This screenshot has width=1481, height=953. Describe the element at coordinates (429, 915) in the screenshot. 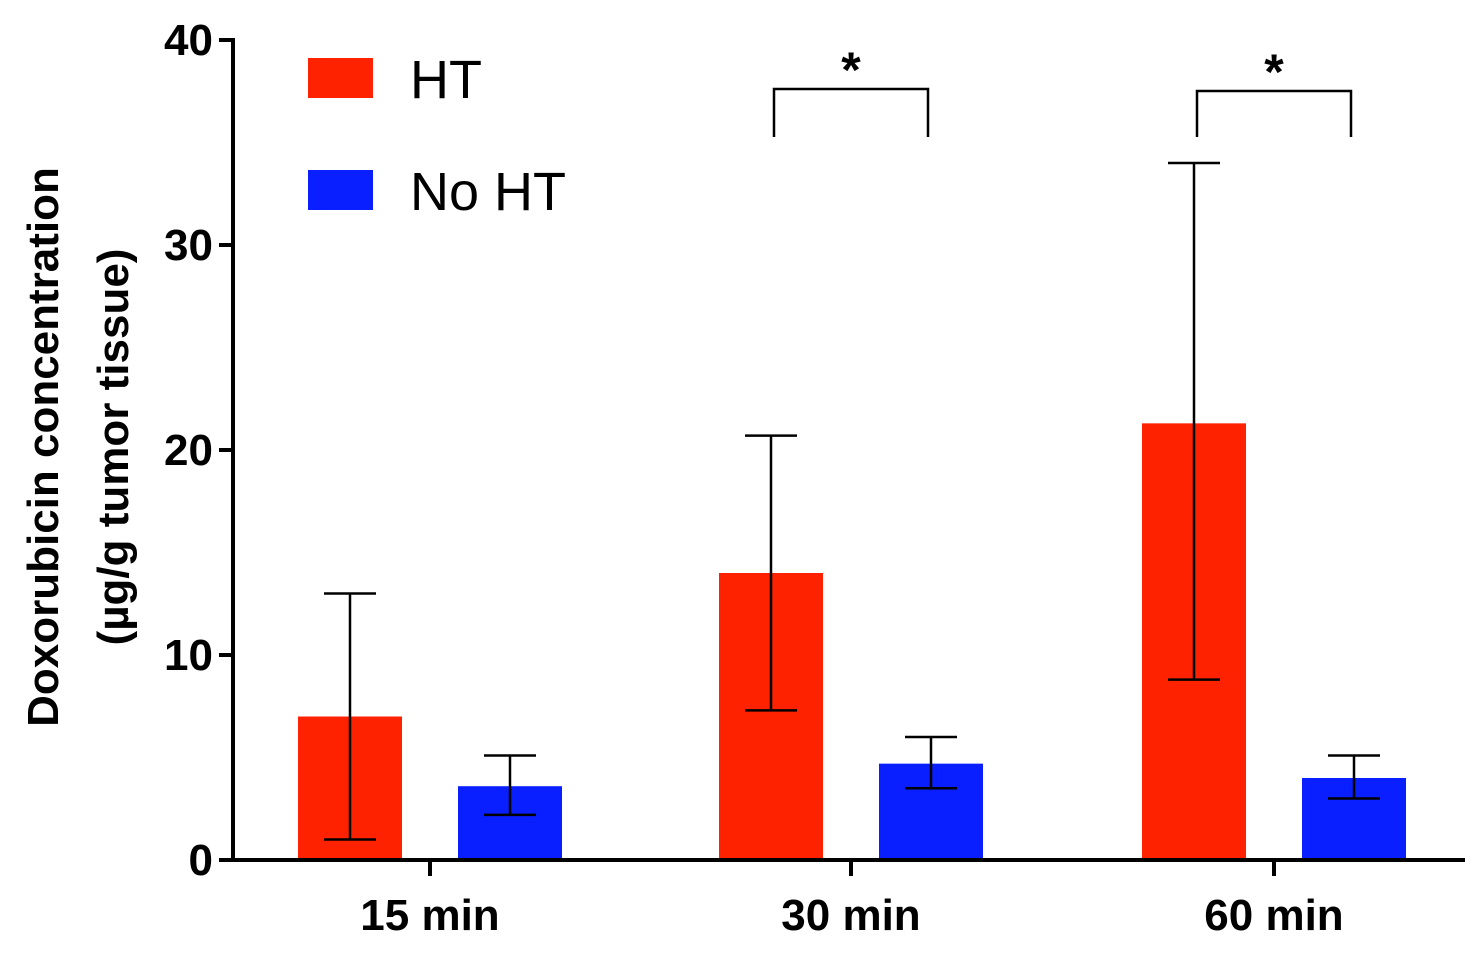

I see `x-tick-label-0: 15 min` at that location.